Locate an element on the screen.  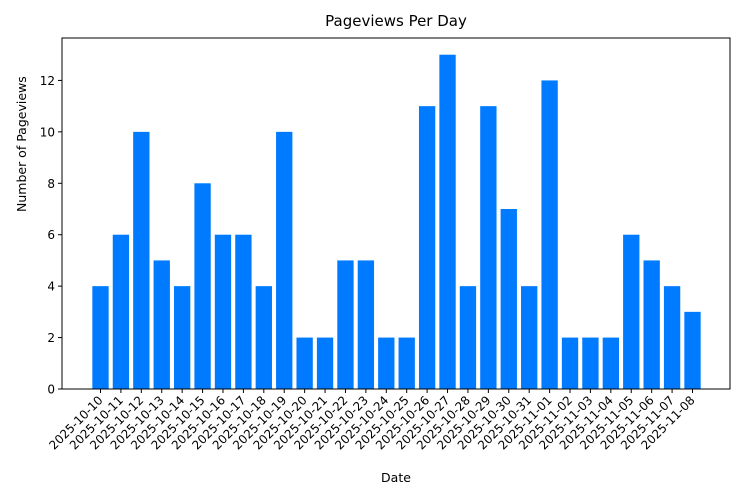
y-tick-label: 10 is located at coordinates (47, 132).